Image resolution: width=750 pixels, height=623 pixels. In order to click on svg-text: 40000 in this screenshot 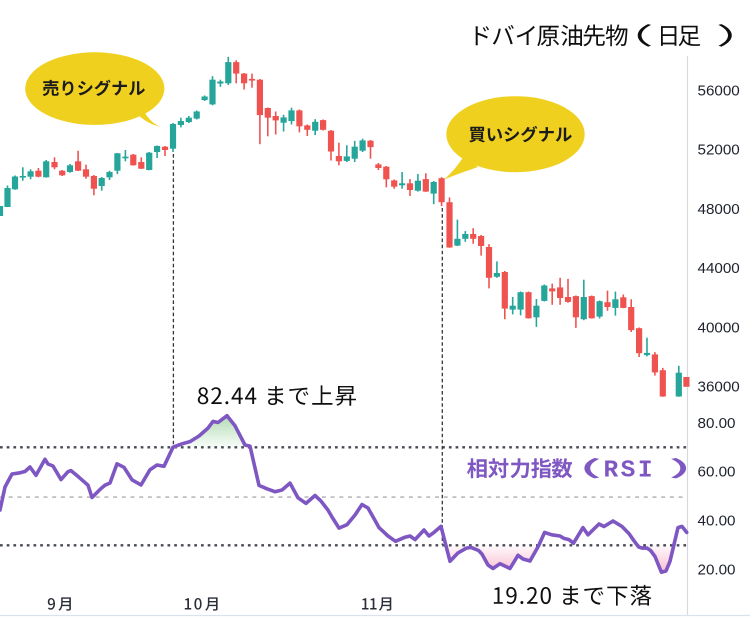, I will do `click(719, 327)`.